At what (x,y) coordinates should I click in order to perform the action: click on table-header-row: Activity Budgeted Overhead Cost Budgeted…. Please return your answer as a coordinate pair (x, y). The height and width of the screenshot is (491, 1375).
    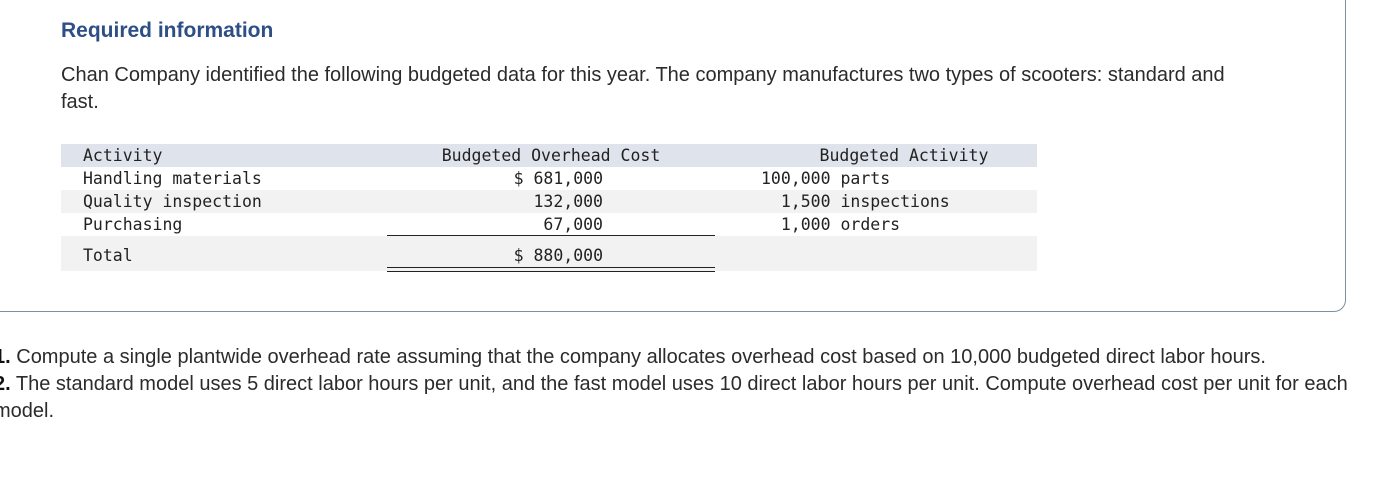
    Looking at the image, I should click on (549, 155).